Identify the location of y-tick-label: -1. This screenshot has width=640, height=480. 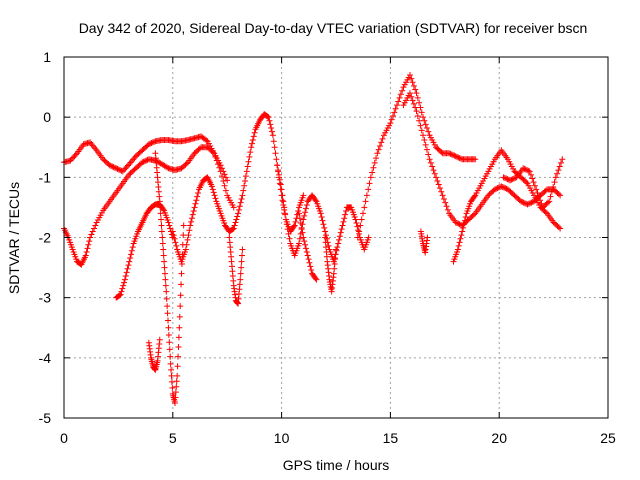
(45, 177).